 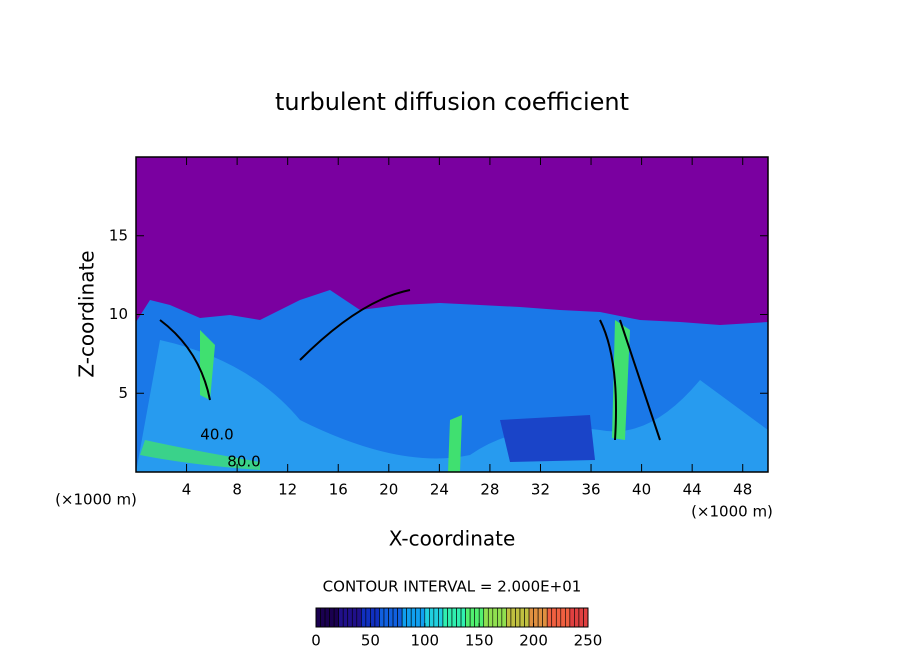 What do you see at coordinates (287, 490) in the screenshot?
I see `x-tick-label: 12` at bounding box center [287, 490].